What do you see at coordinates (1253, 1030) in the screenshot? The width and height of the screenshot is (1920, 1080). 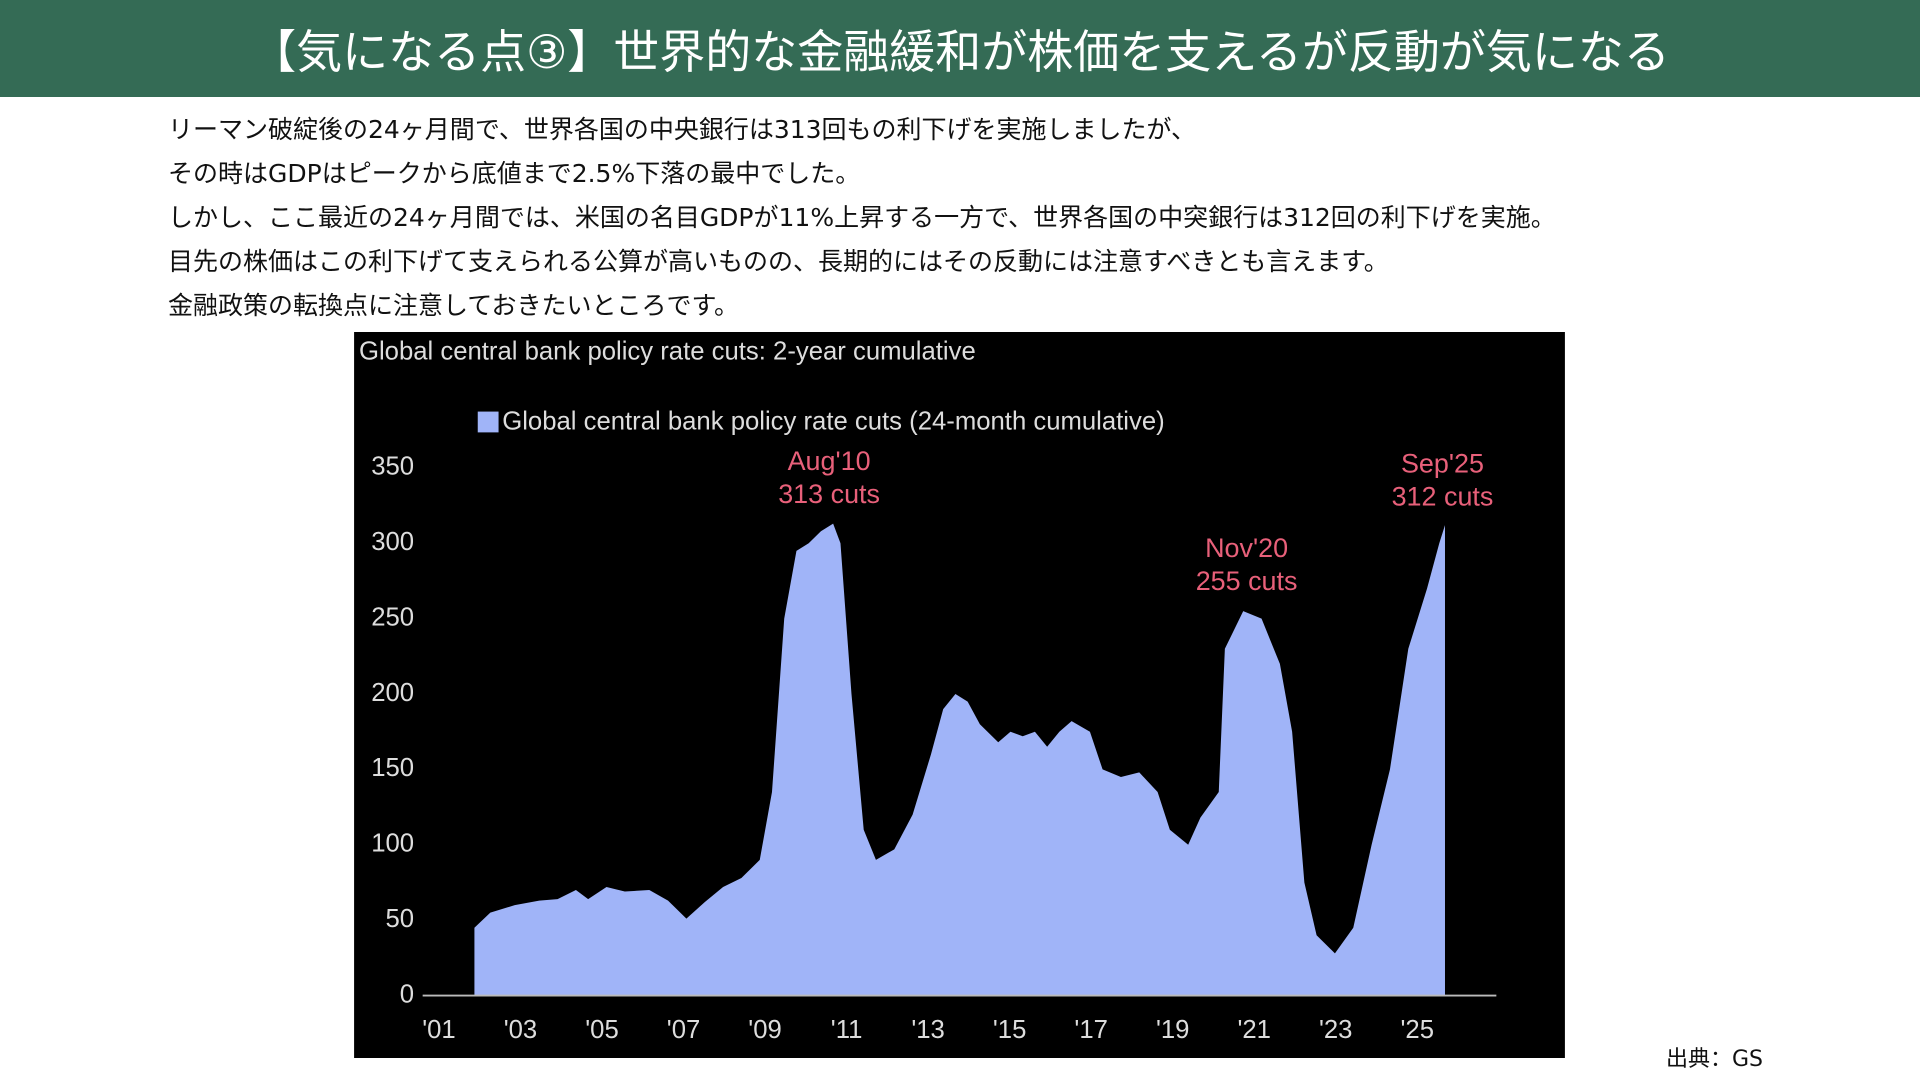 I see `x-tick-label: '21` at bounding box center [1253, 1030].